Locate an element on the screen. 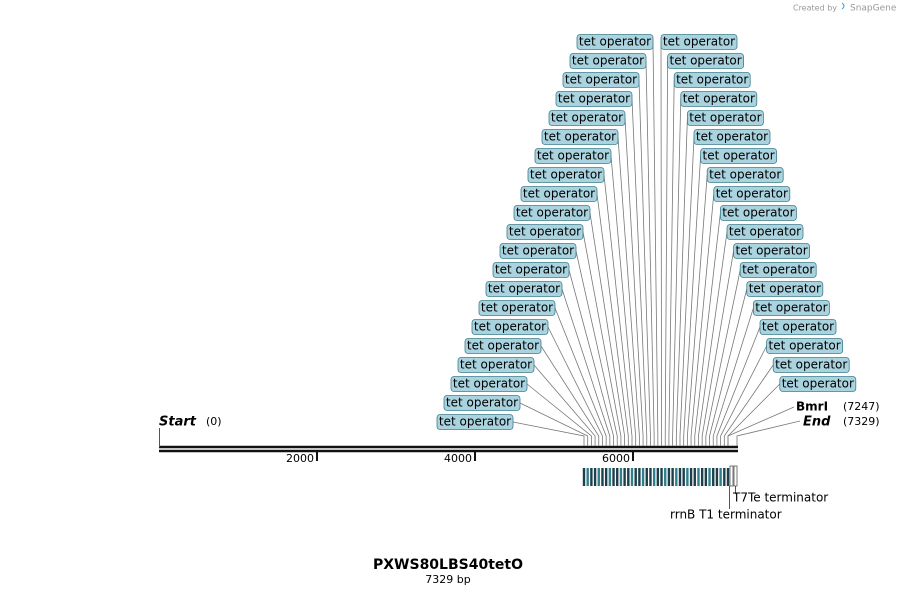 This screenshot has height=596, width=897. watermark-icon is located at coordinates (843, 6).